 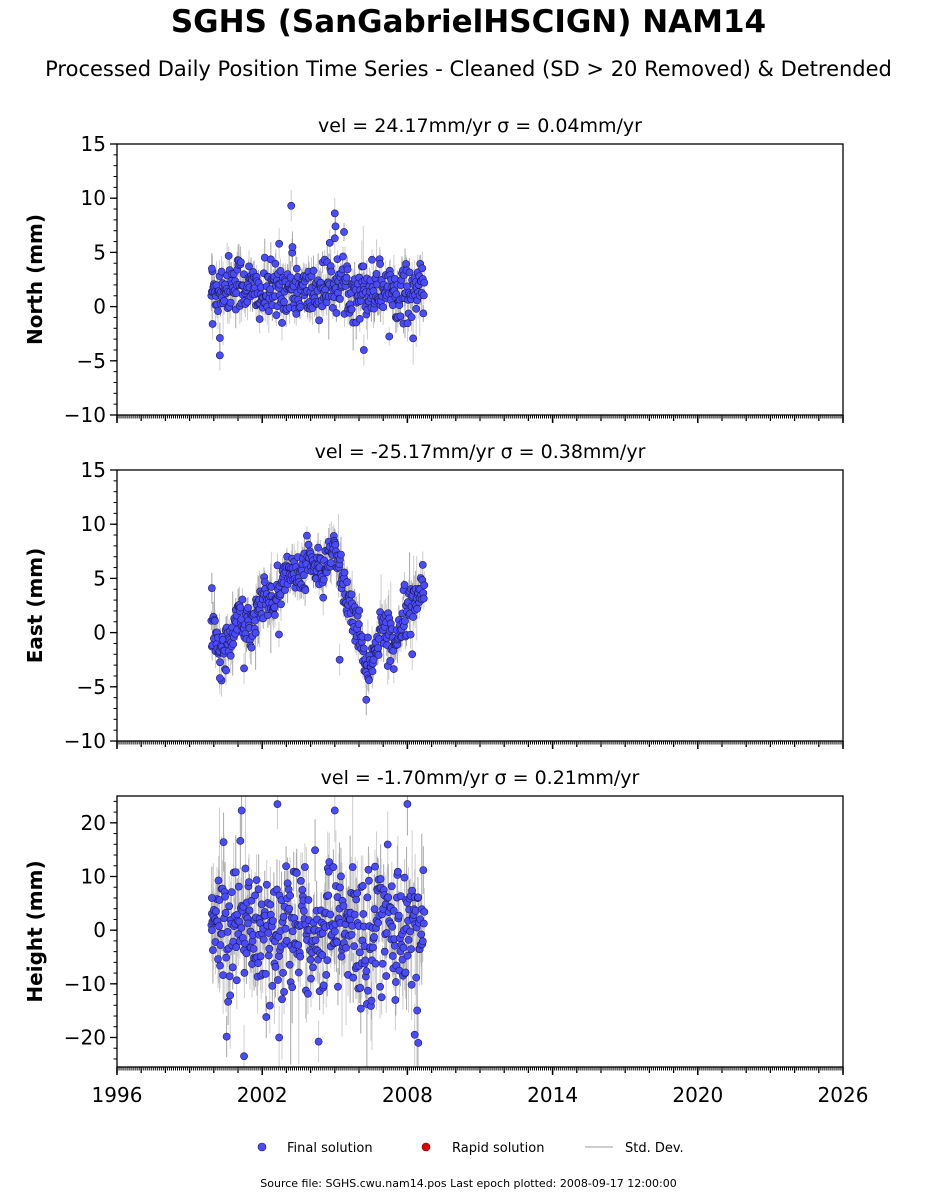 I want to click on x-axis-north, so click(x=480, y=419).